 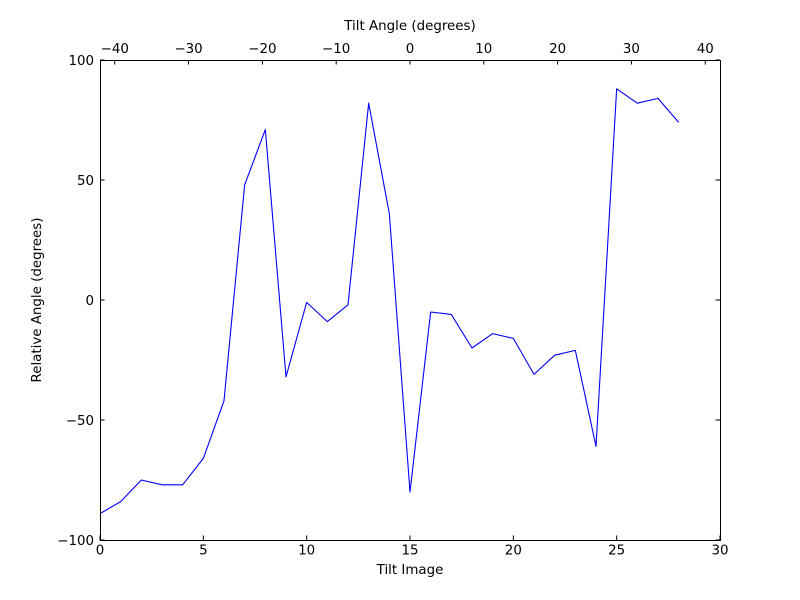 I want to click on y-axis-label: Relative Angle (degrees), so click(x=37, y=300).